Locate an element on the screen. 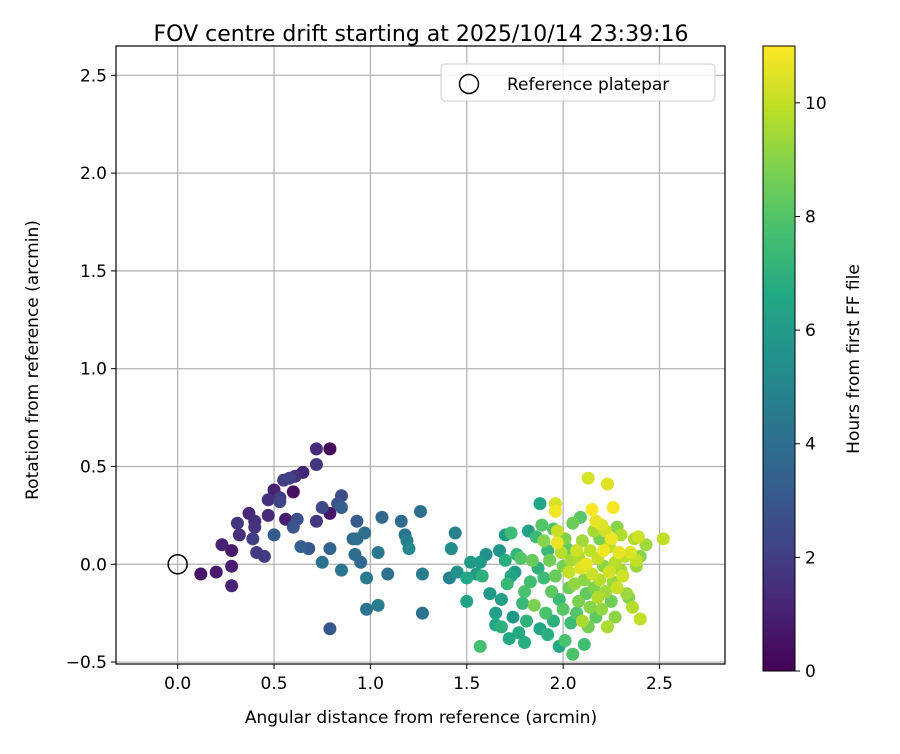 The width and height of the screenshot is (900, 754). legend: Reference platepar is located at coordinates (578, 82).